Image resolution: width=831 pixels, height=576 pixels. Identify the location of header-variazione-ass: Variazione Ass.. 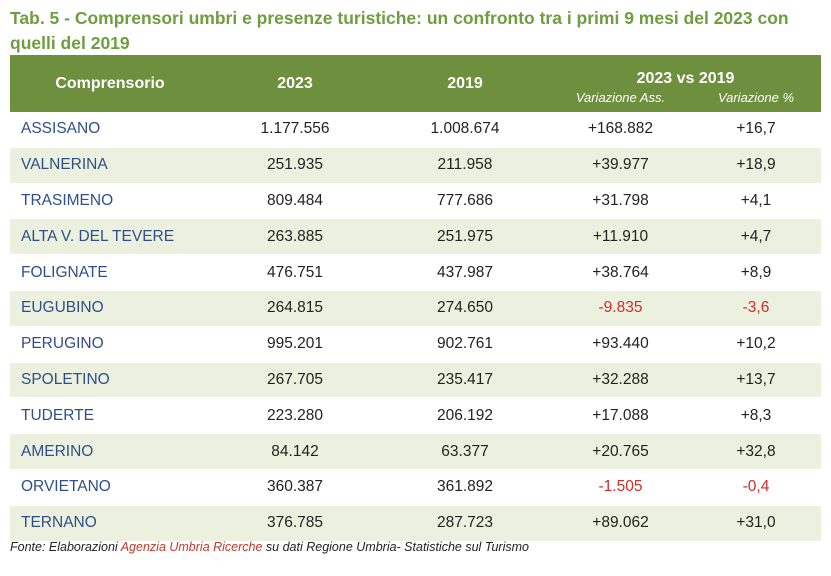
(620, 101).